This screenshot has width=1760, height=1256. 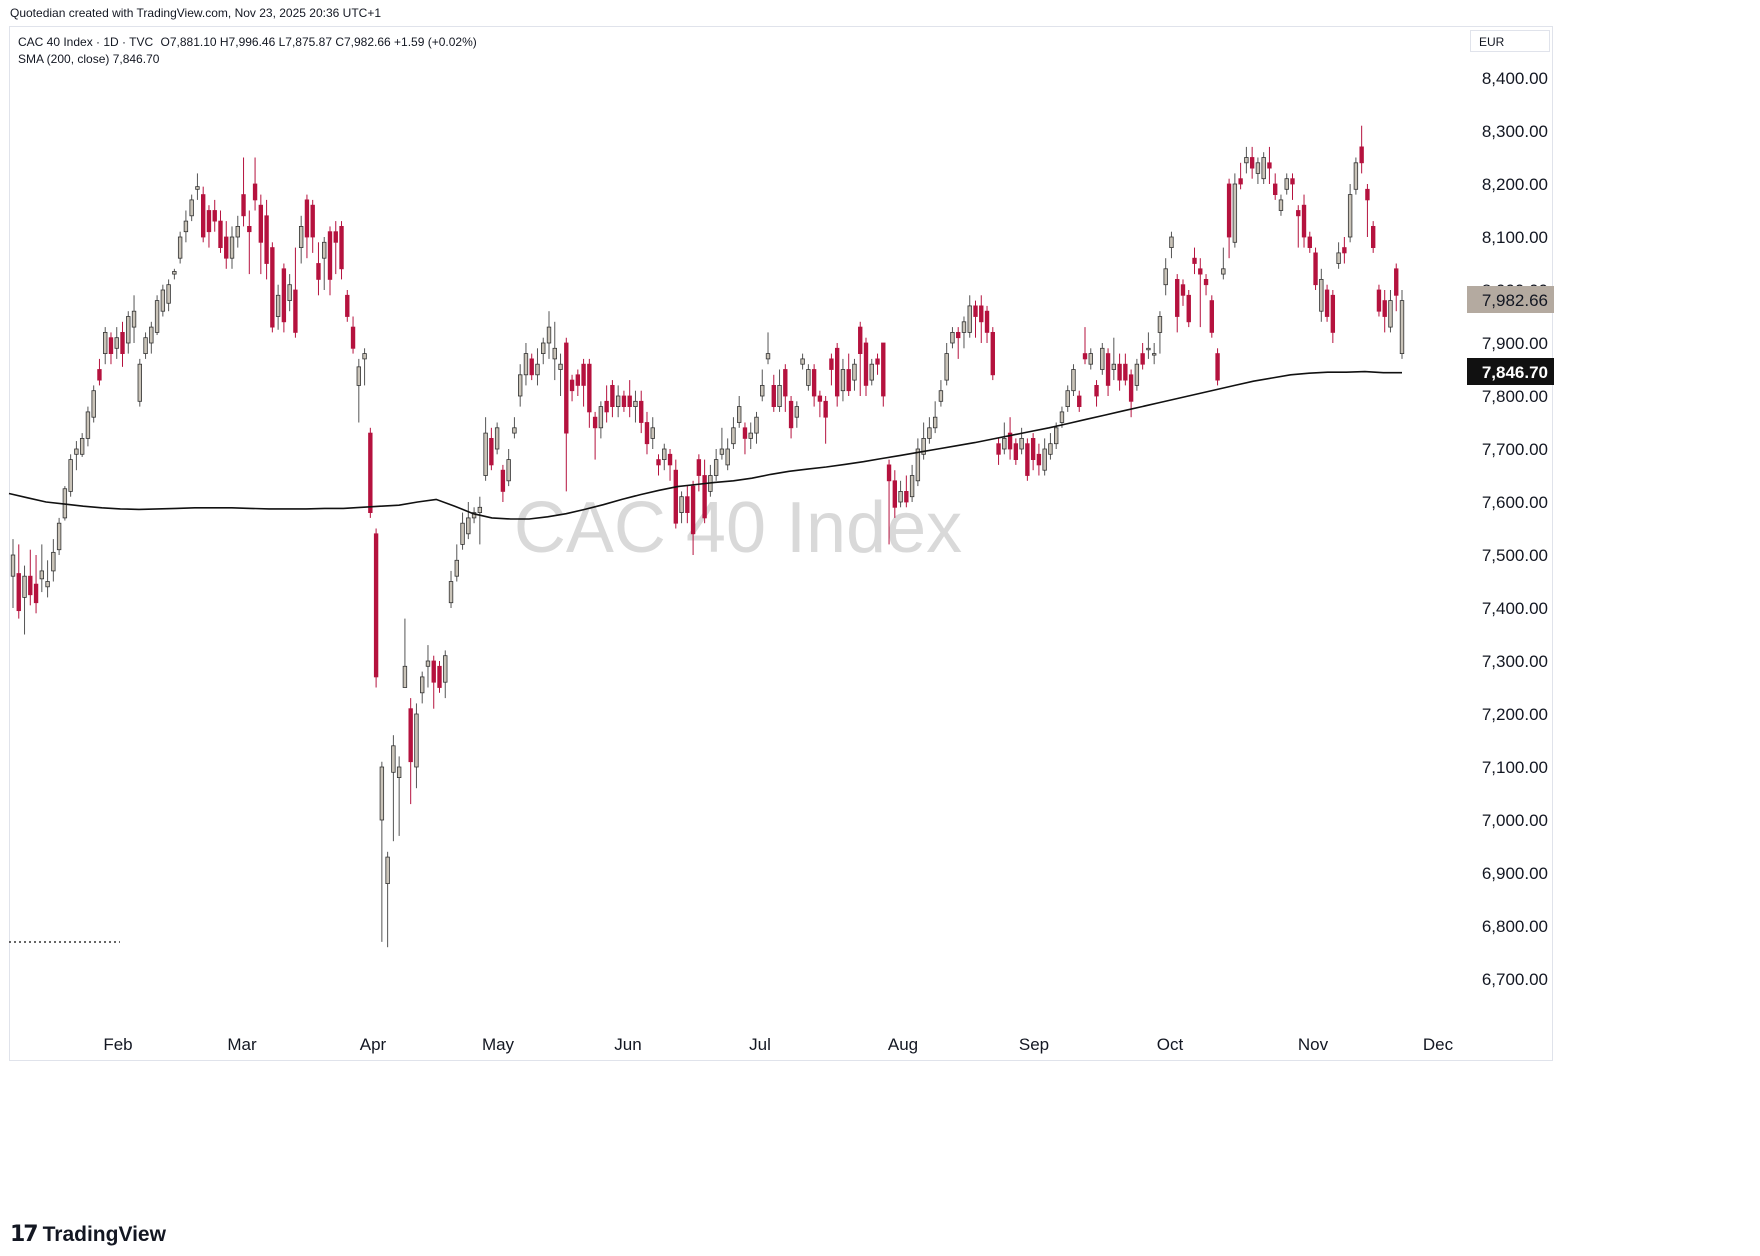 What do you see at coordinates (1510, 41) in the screenshot?
I see `currency-selector: EUR` at bounding box center [1510, 41].